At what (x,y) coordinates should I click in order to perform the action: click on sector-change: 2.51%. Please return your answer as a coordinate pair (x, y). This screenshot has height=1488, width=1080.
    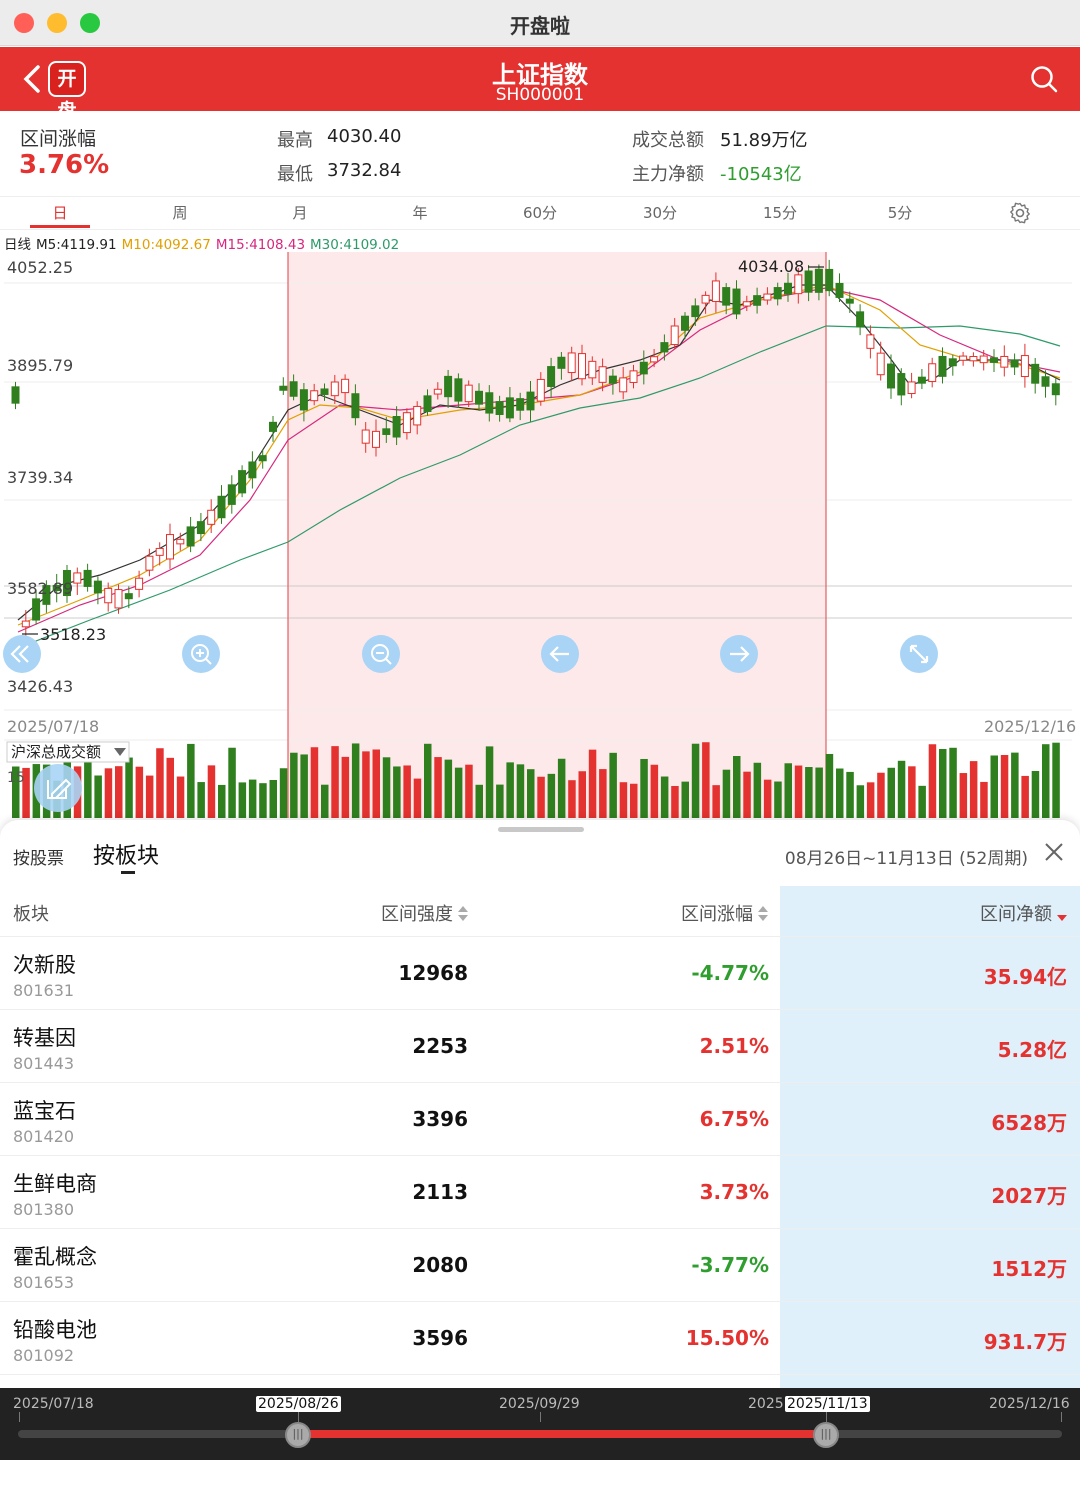
    Looking at the image, I should click on (734, 1046).